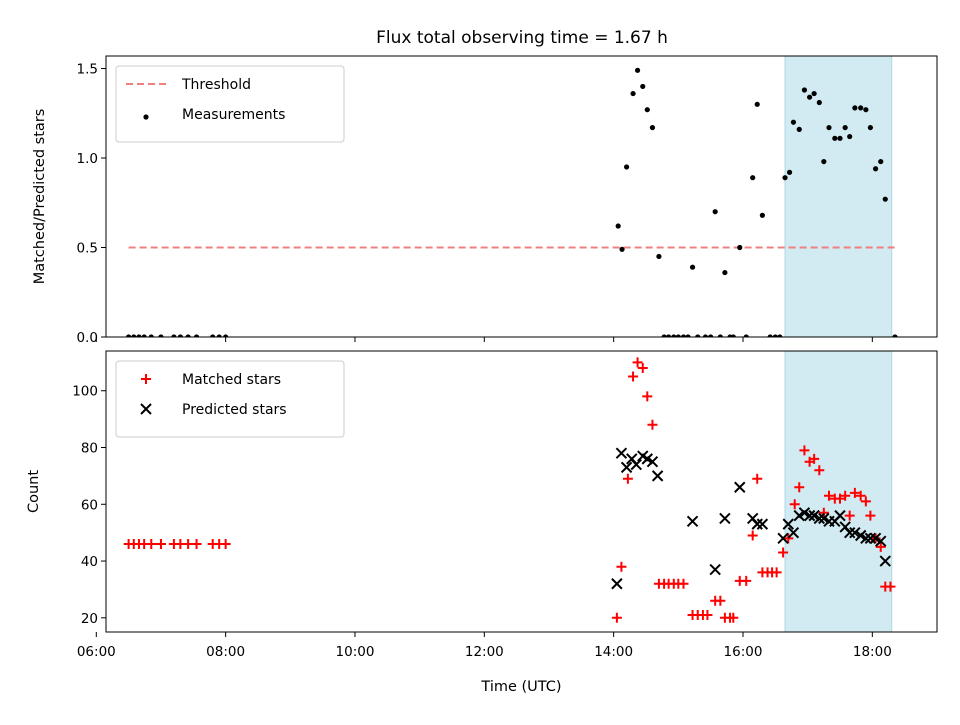  I want to click on legend-matched-swatch, so click(146, 379).